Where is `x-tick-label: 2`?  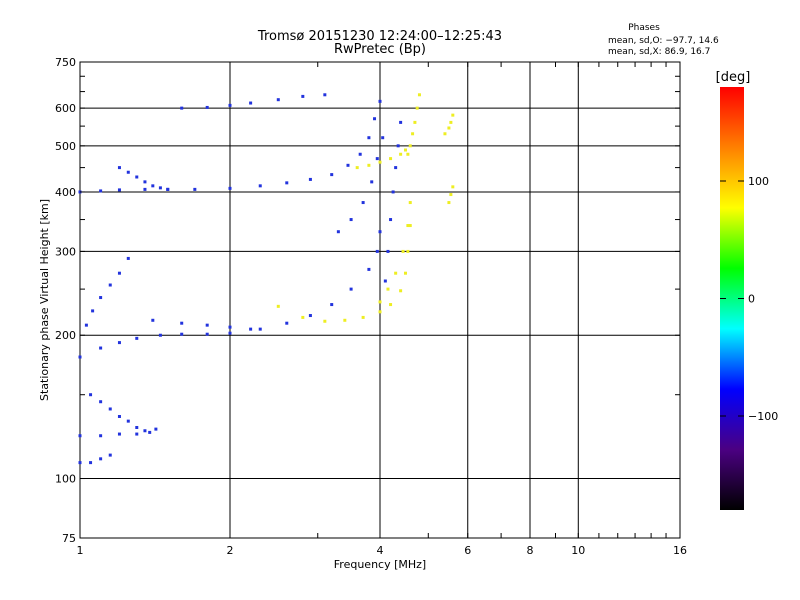
x-tick-label: 2 is located at coordinates (230, 550).